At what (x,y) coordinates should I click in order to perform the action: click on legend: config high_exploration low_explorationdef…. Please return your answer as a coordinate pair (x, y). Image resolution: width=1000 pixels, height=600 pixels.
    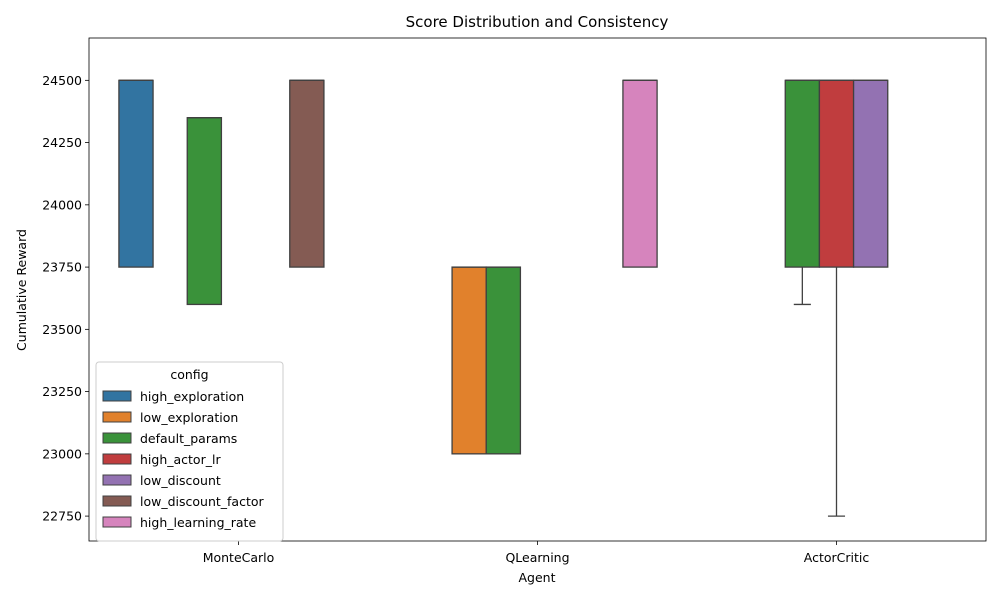
    Looking at the image, I should click on (189, 451).